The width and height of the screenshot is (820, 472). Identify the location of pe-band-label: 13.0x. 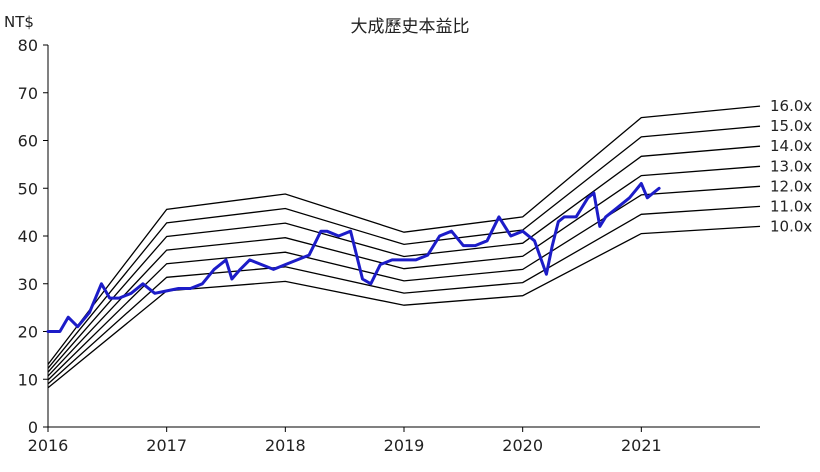
(791, 166).